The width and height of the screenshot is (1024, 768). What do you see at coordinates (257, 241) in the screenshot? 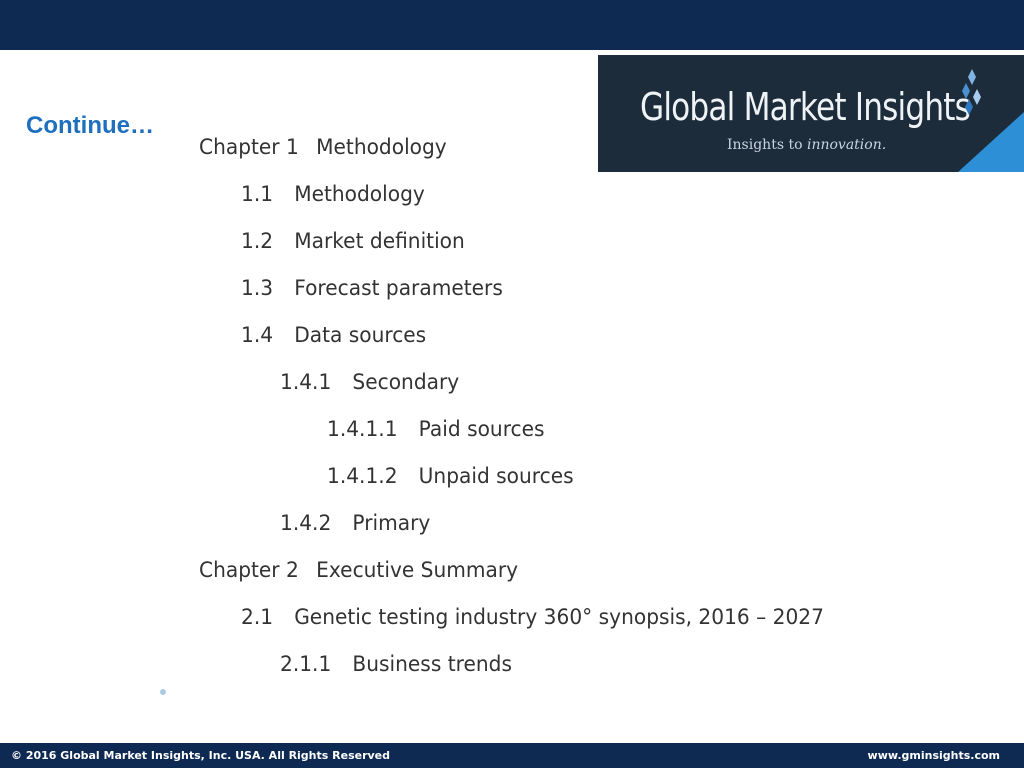
I see `toc-entry-number: 1.2` at bounding box center [257, 241].